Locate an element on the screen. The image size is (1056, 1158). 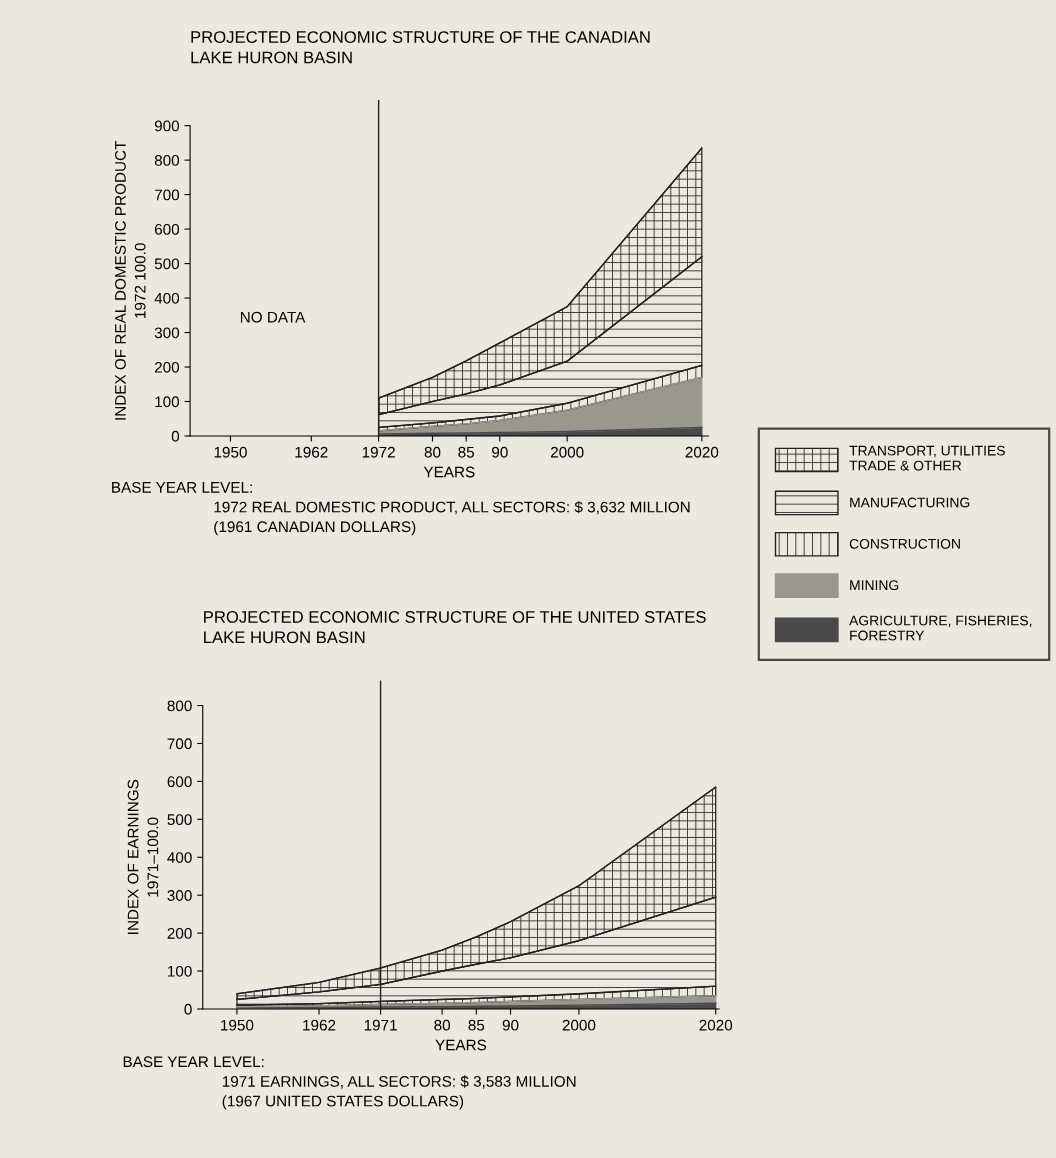
chart-title: PROJECTED ECONOMIC STRUCTURE OF THE UNITED STATES LAKE HURON BASIN is located at coordinates (455, 627).